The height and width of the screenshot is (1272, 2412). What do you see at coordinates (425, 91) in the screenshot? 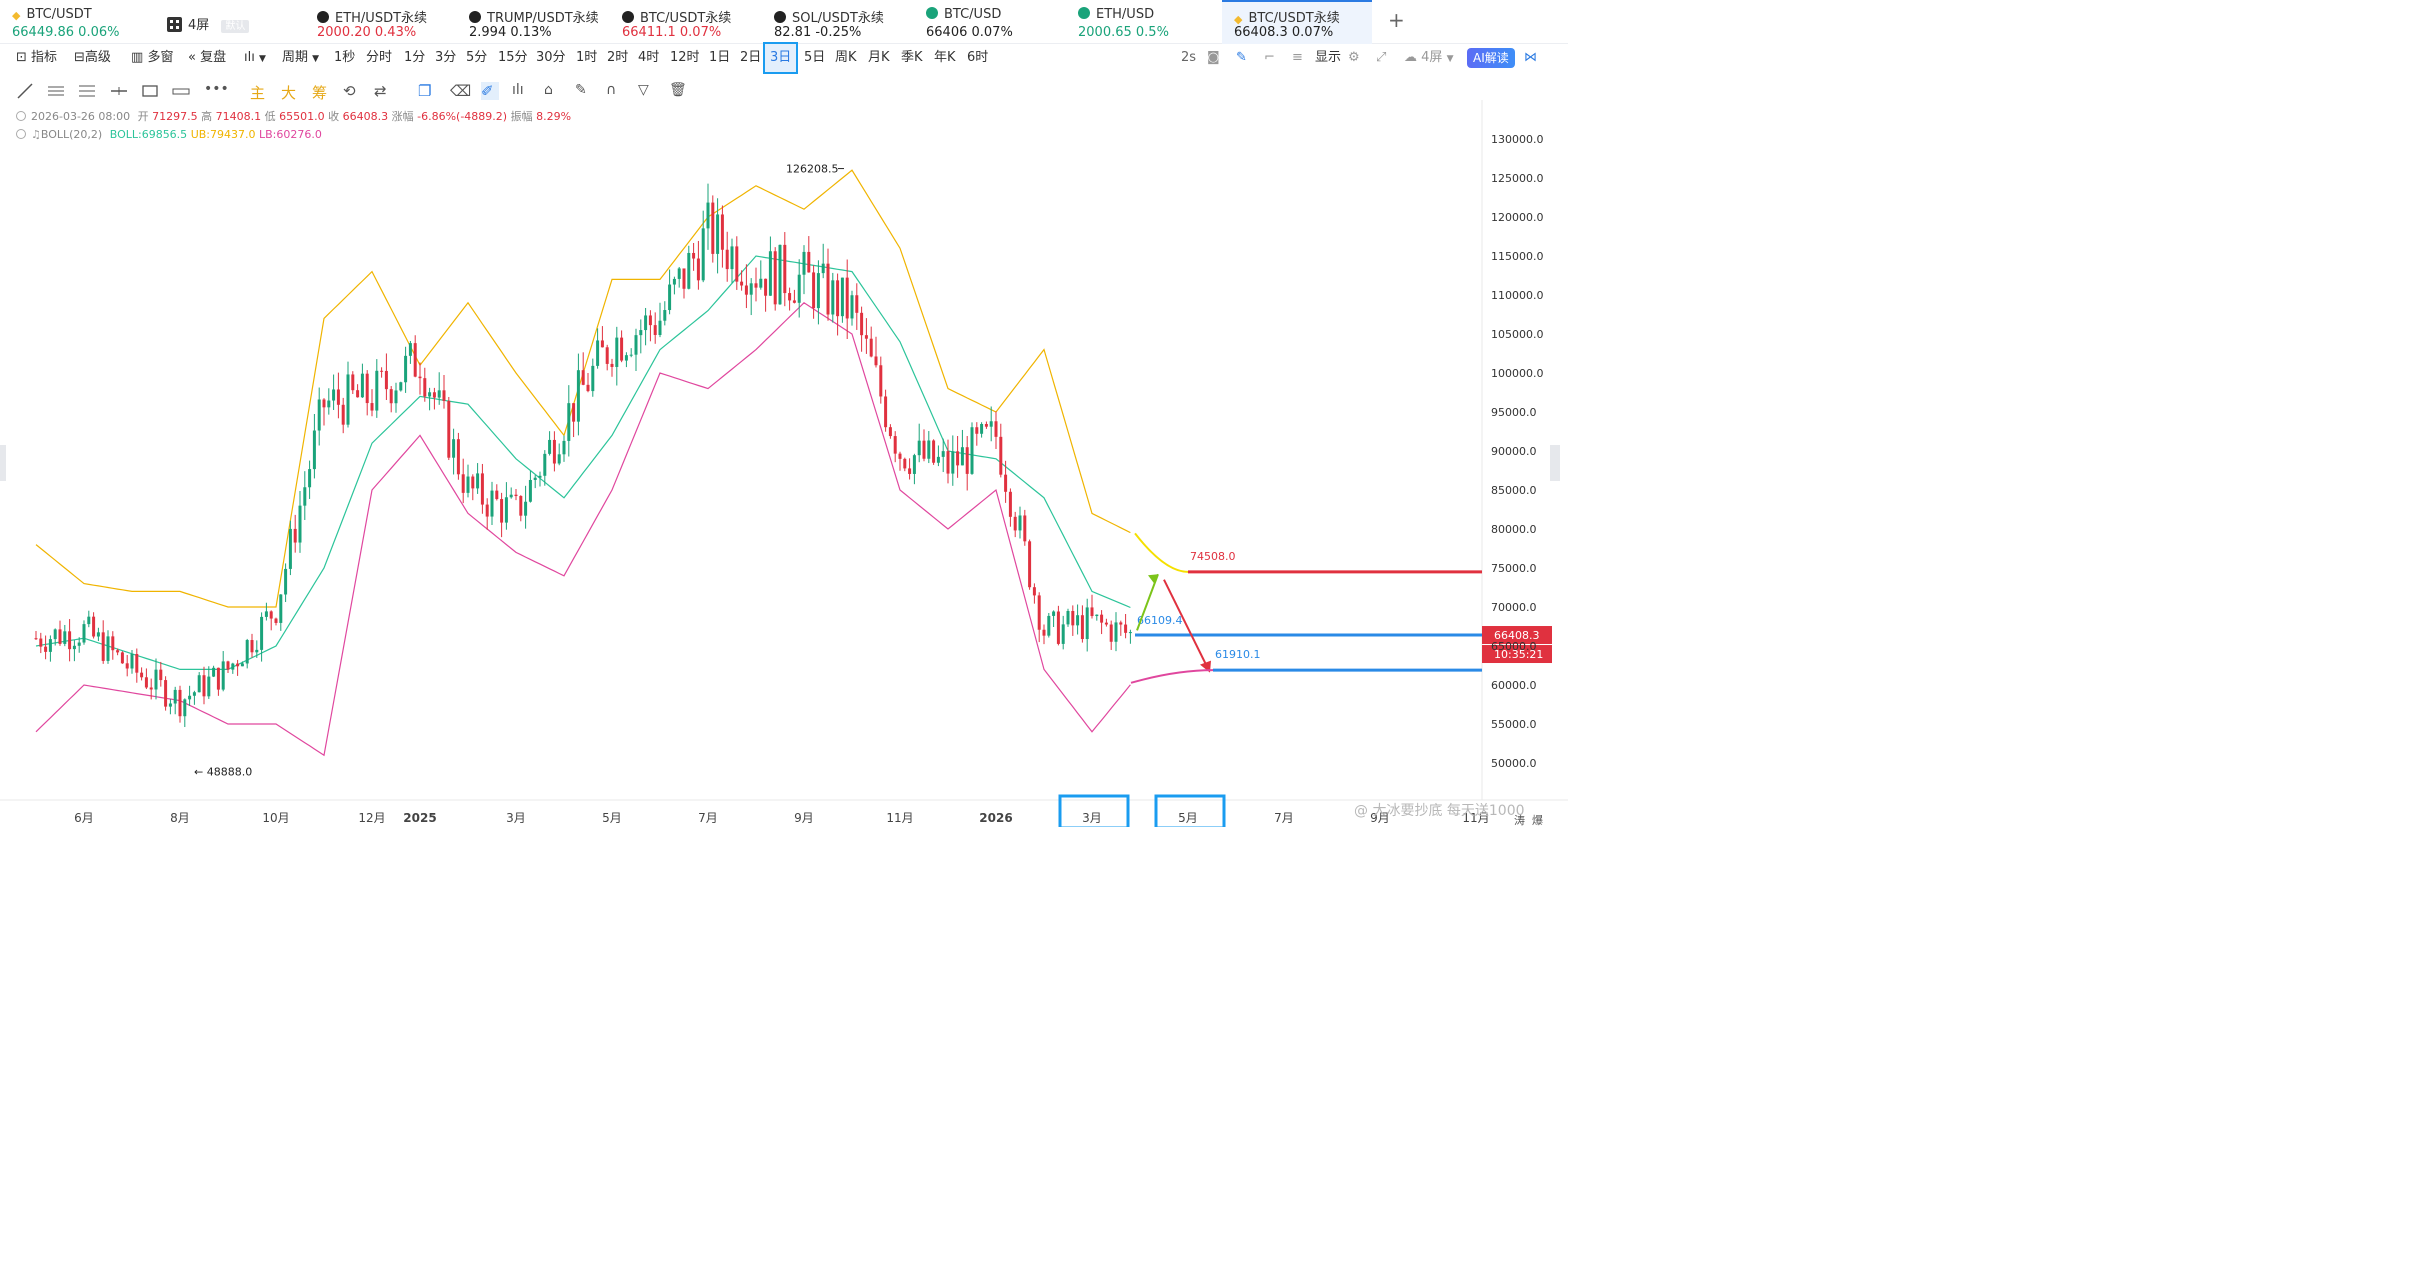
I see `copy-icon: ❐` at bounding box center [425, 91].